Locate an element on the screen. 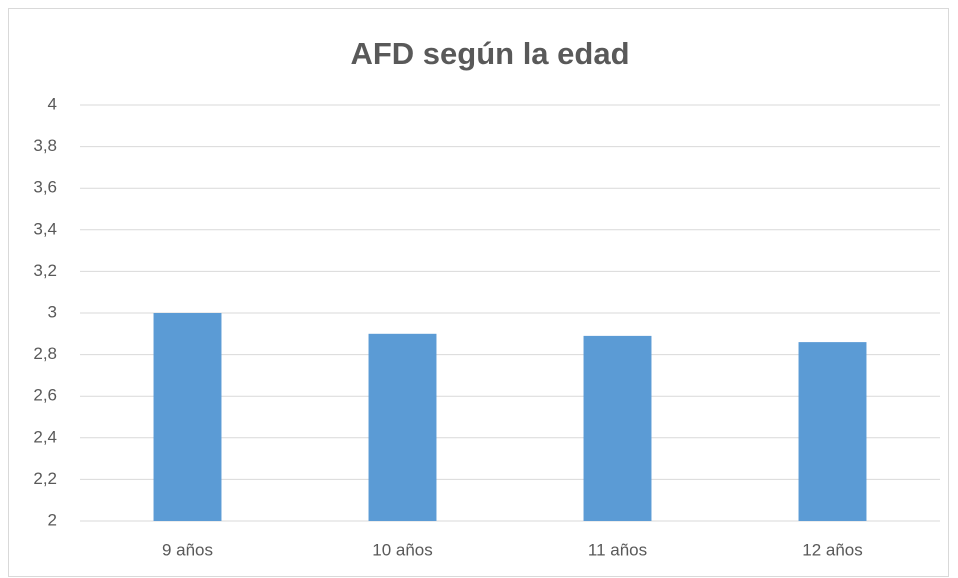 This screenshot has width=958, height=578. y-tick-label: 3,6 is located at coordinates (45, 187).